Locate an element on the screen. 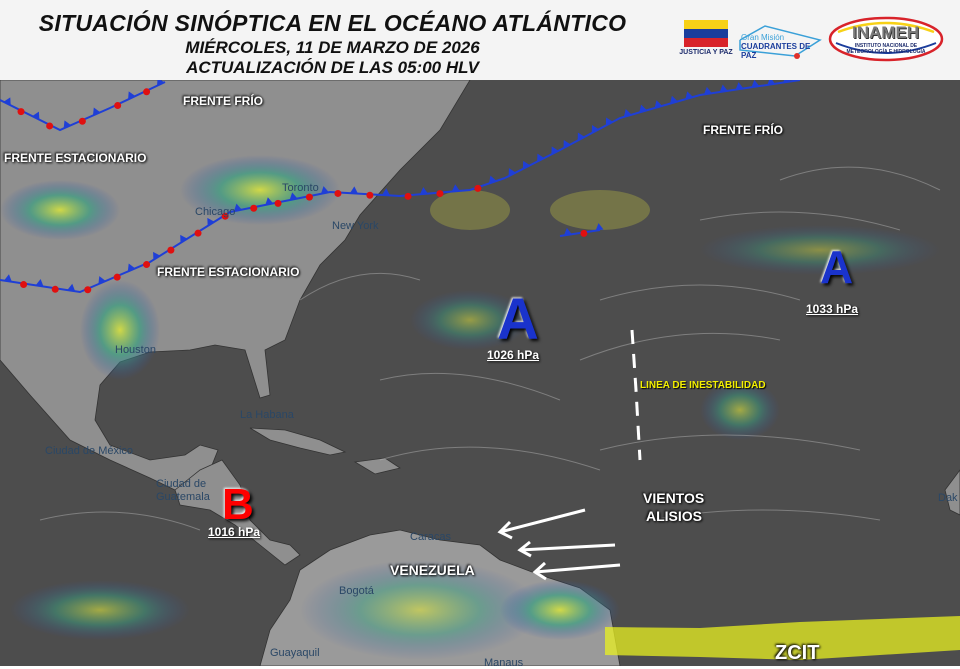  cuadrantes-outline-icon is located at coordinates (780, 42).